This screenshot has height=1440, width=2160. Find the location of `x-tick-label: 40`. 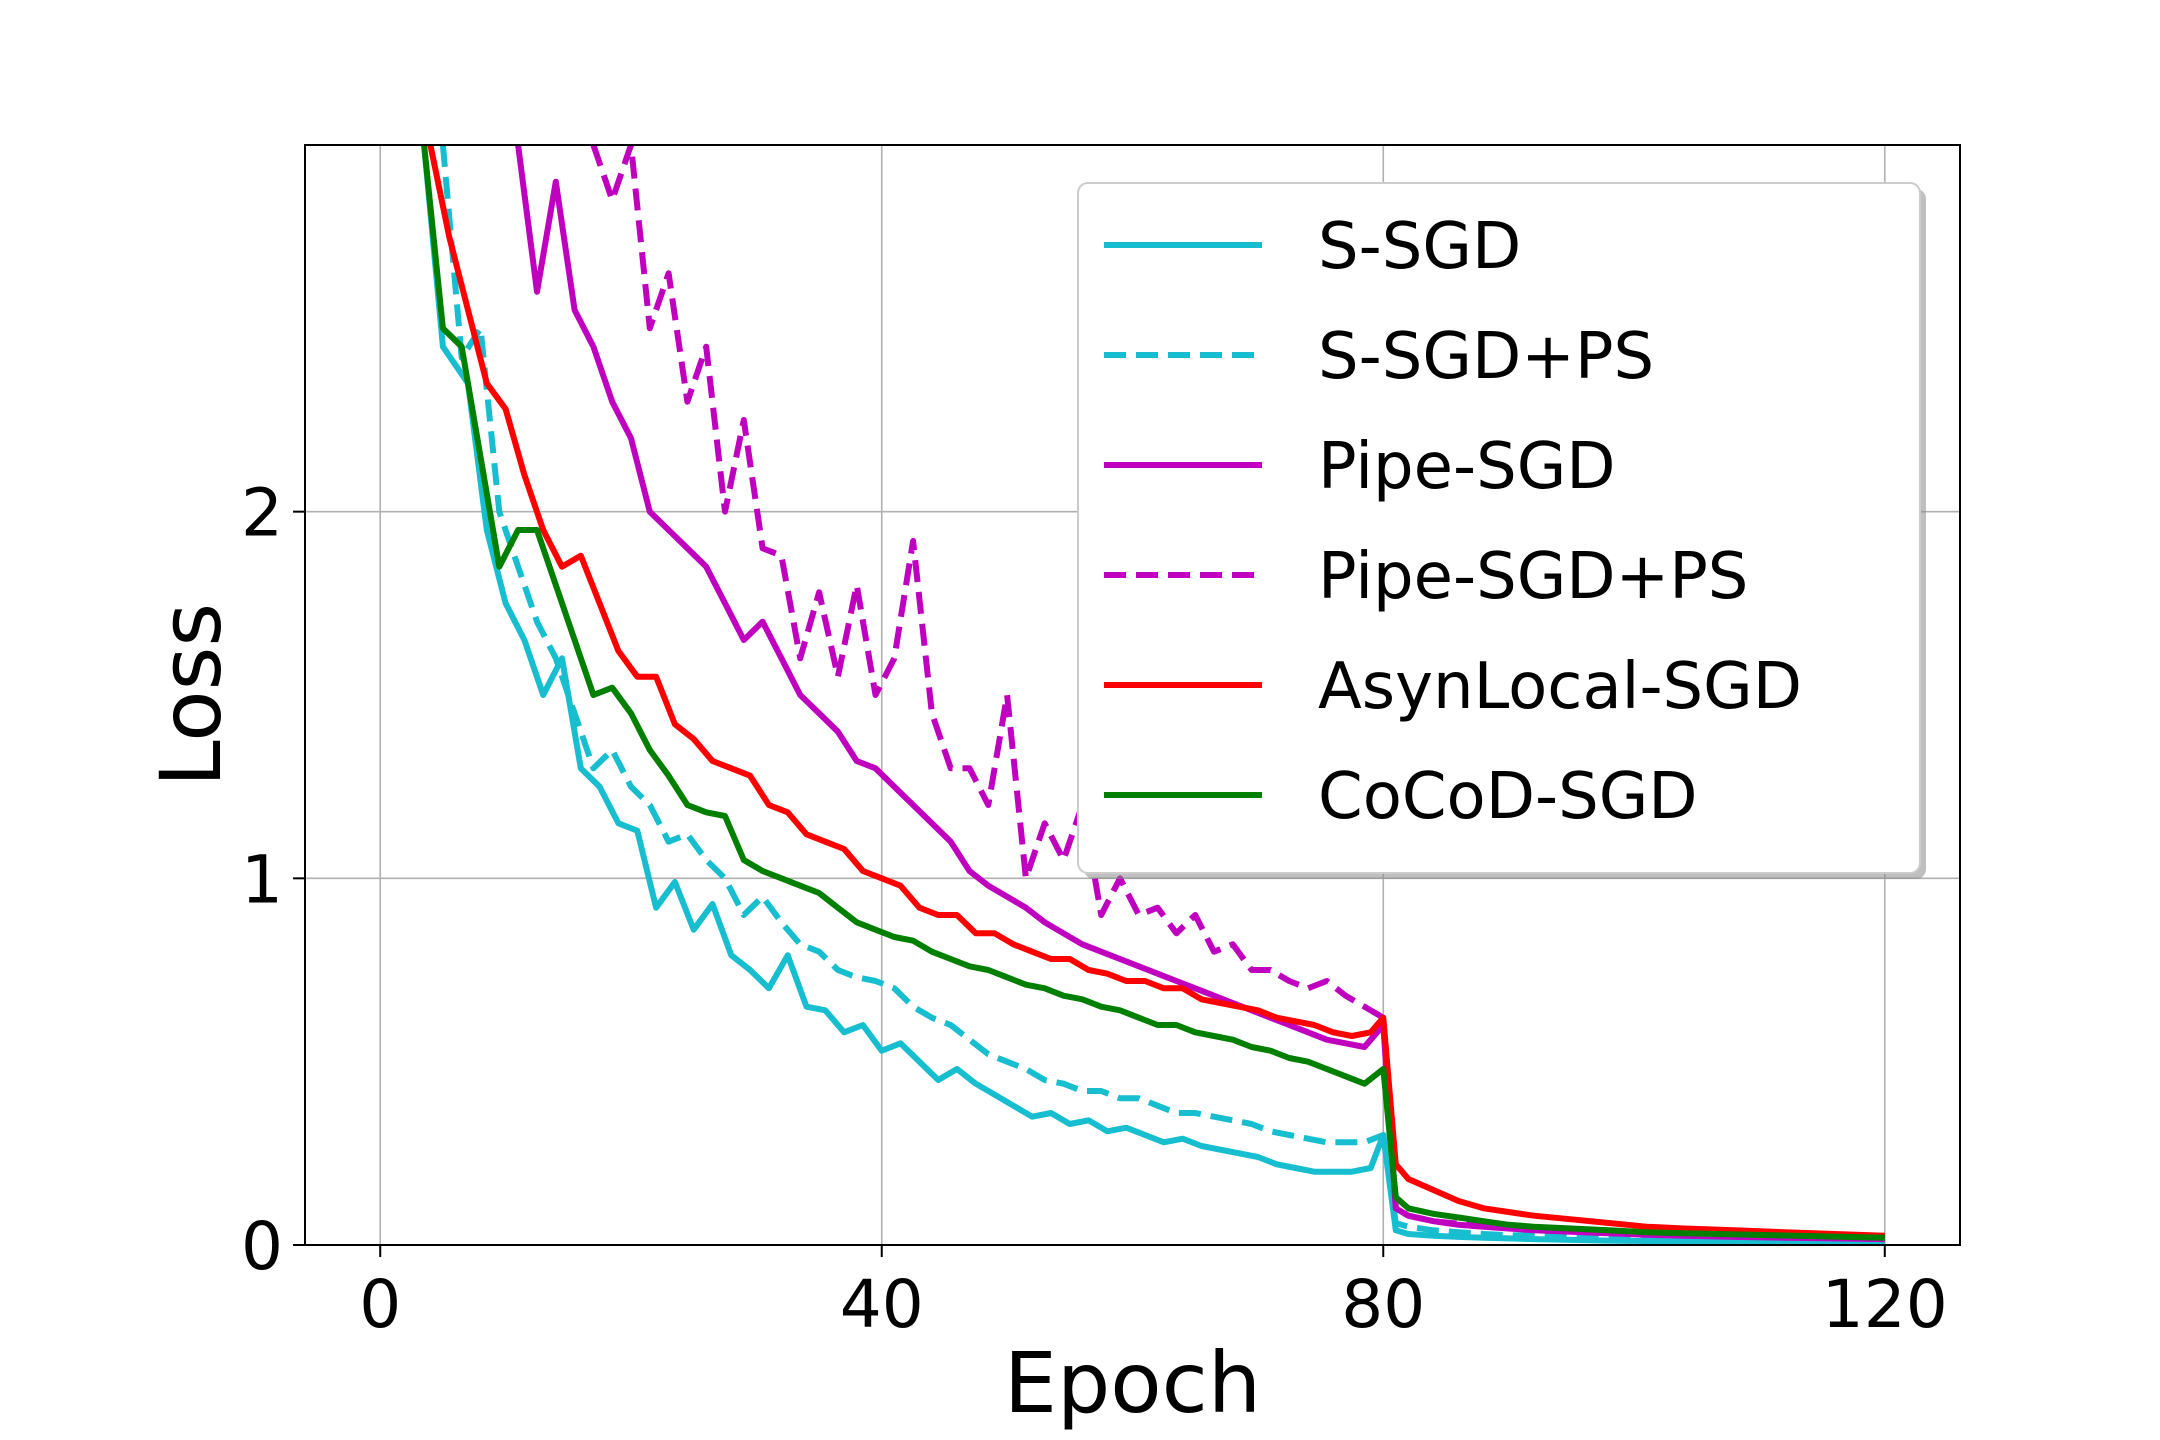

x-tick-label: 40 is located at coordinates (882, 1304).